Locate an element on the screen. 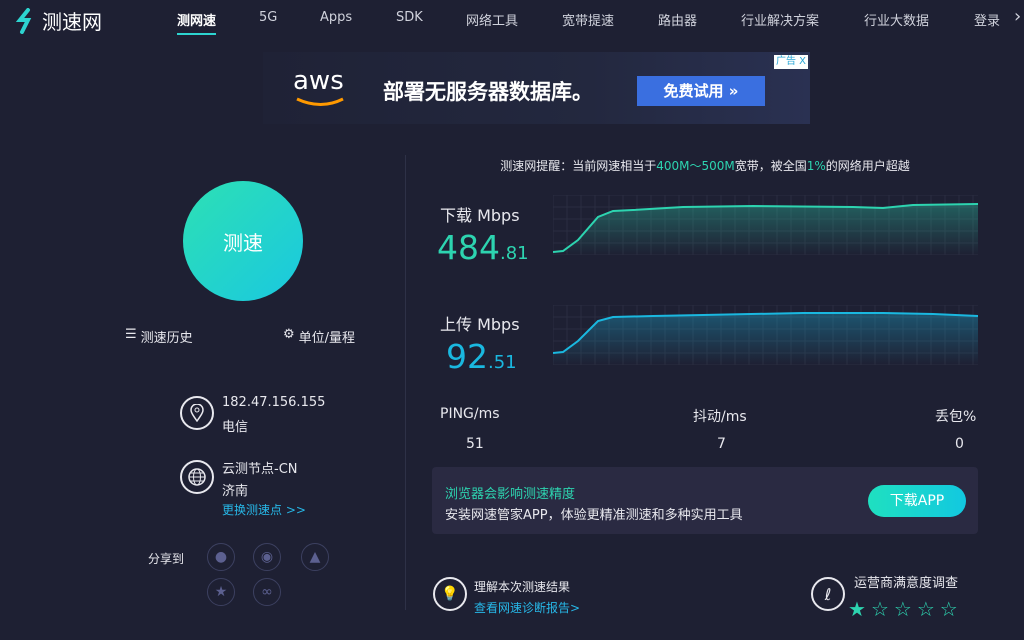  history-label: 测速历史 is located at coordinates (166, 338).